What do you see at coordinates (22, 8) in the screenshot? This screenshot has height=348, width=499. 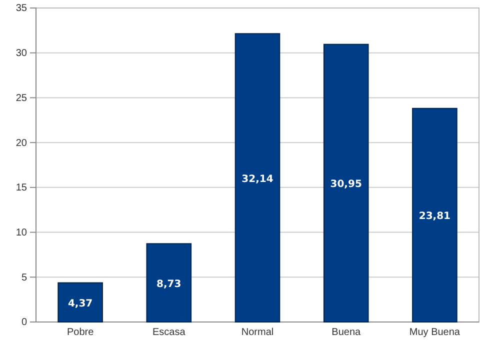 I see `y-tick-label: 35` at bounding box center [22, 8].